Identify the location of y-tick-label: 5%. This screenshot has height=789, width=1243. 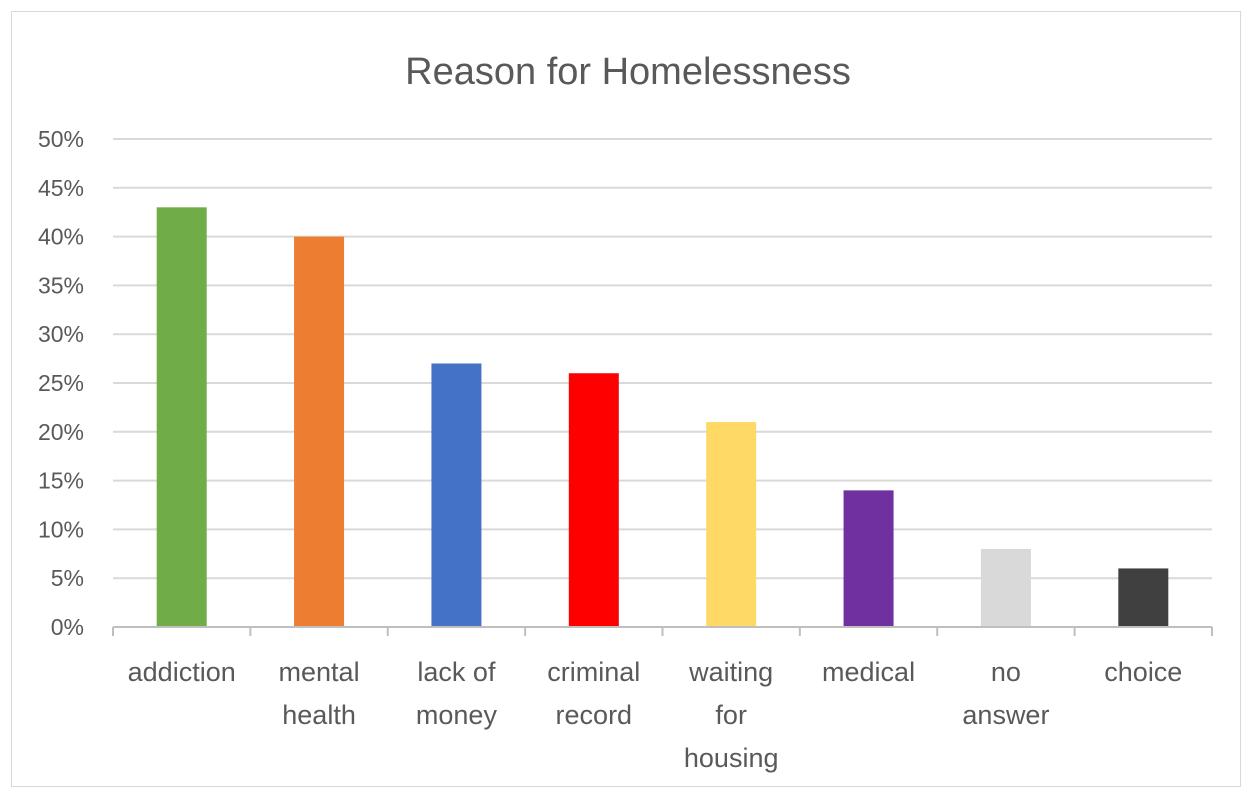
(67, 578).